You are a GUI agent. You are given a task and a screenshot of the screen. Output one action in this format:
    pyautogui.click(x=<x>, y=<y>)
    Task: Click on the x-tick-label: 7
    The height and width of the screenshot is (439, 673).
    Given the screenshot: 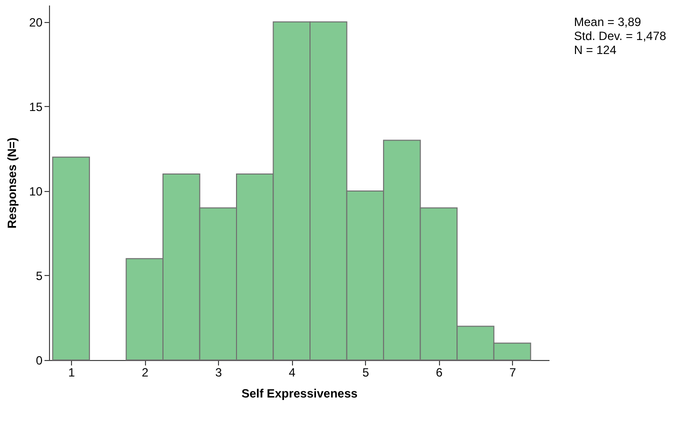 What is the action you would take?
    pyautogui.click(x=512, y=373)
    